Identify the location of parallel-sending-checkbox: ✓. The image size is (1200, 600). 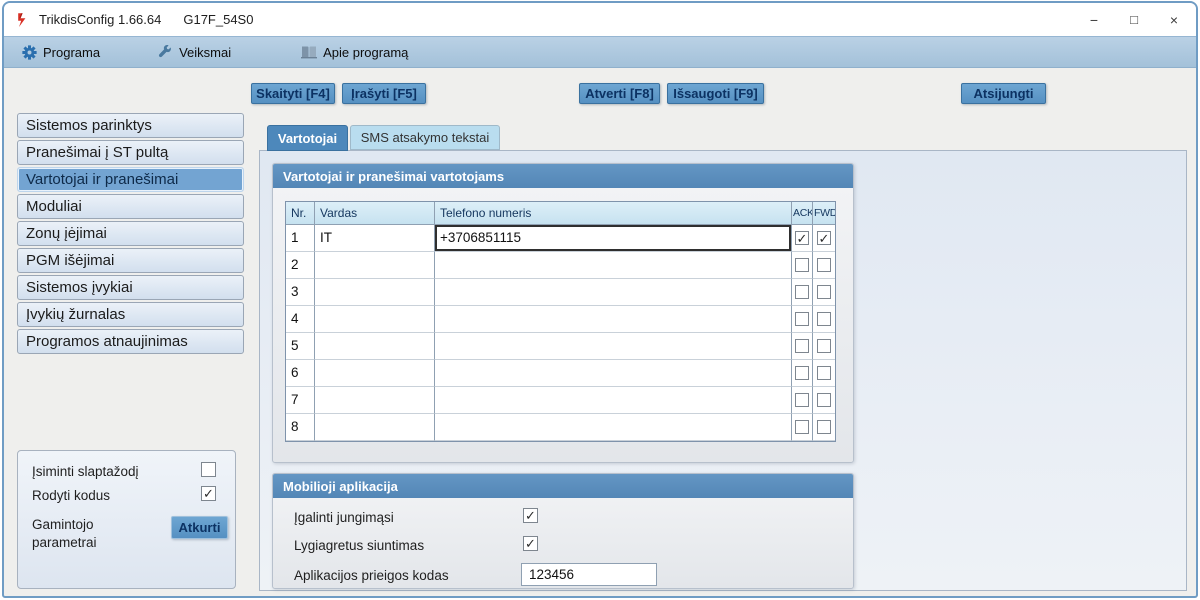
(530, 543).